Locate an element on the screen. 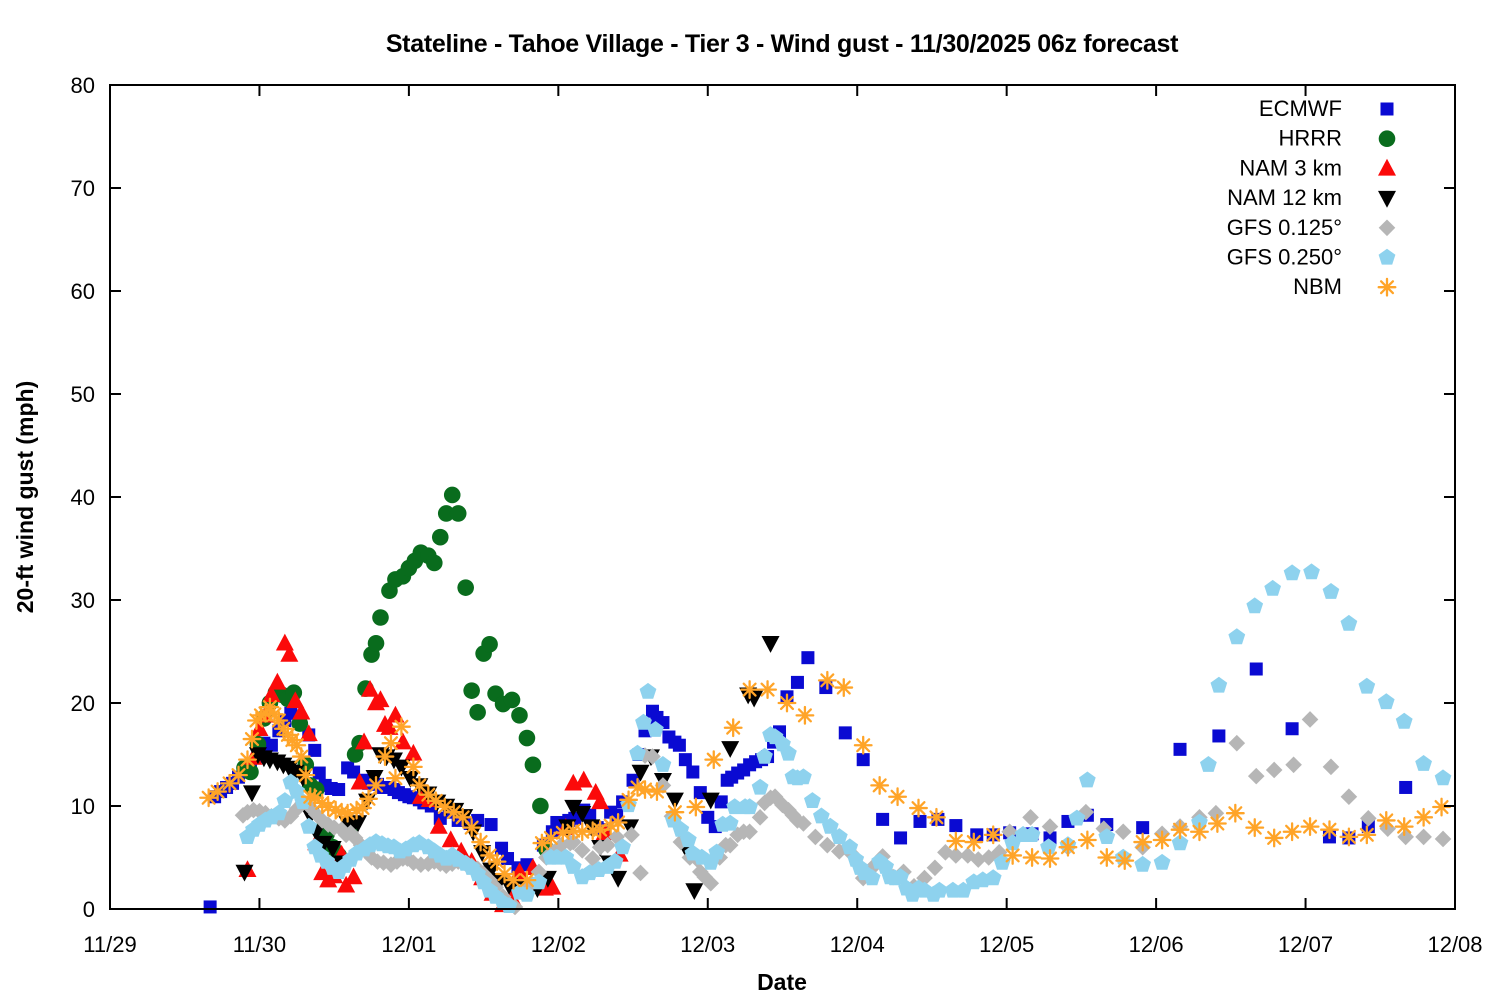 The width and height of the screenshot is (1500, 1000). x-tick-label: 12/02 is located at coordinates (558, 944).